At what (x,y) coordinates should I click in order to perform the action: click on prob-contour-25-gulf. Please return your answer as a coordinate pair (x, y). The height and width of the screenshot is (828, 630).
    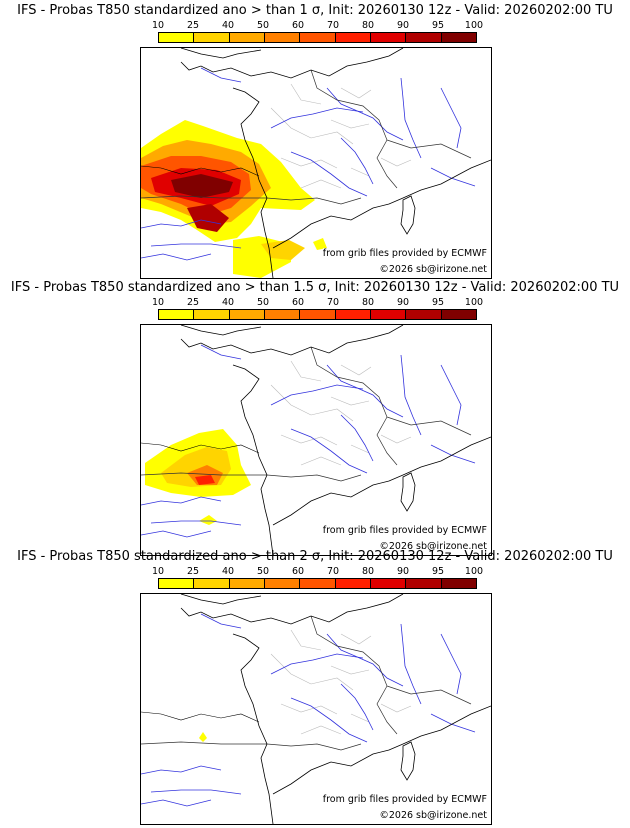
    Looking at the image, I should click on (283, 250).